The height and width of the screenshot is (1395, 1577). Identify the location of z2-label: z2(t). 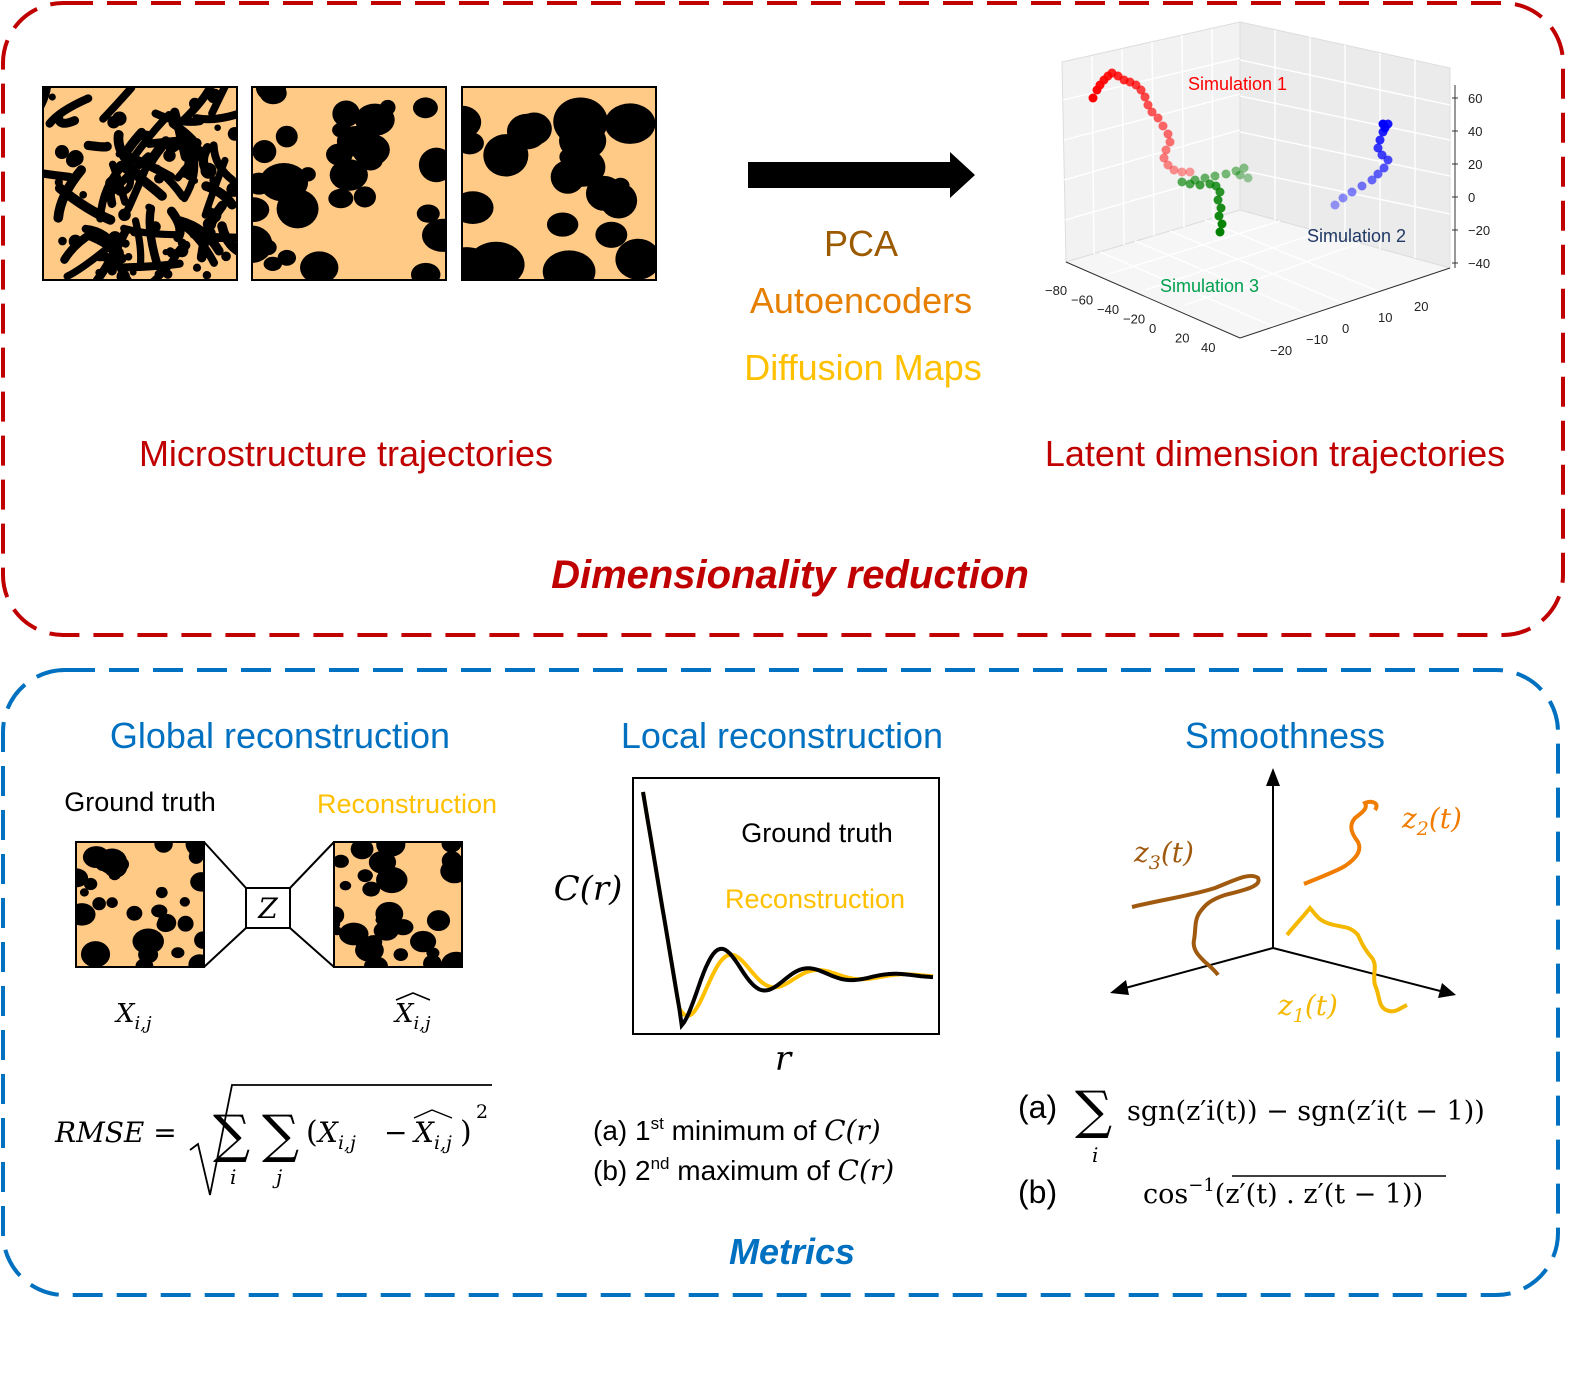
(1431, 821).